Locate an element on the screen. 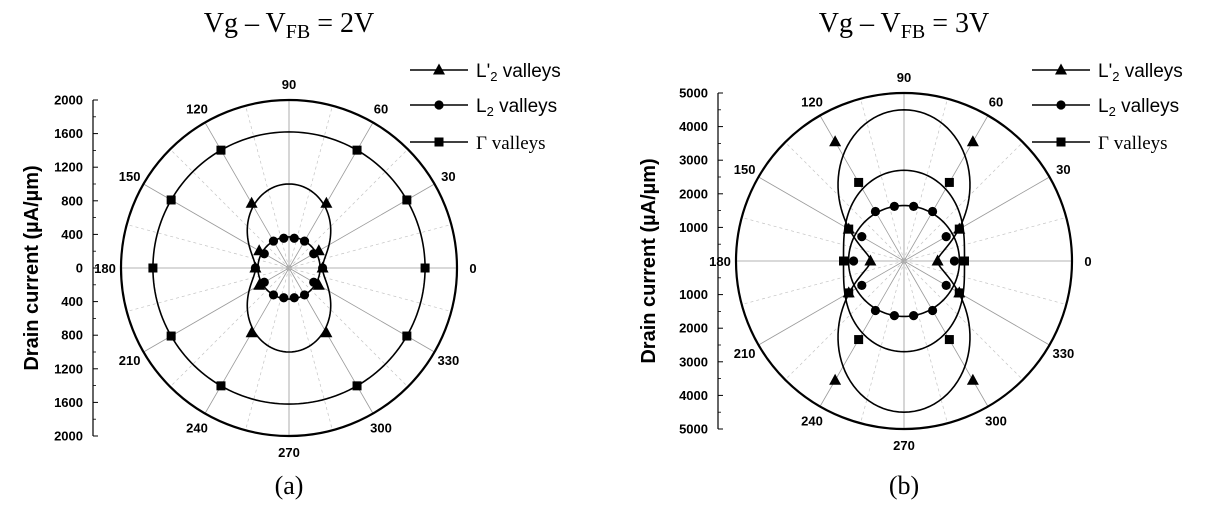 This screenshot has width=1219, height=513. angle-tick-label: 180 is located at coordinates (720, 261).